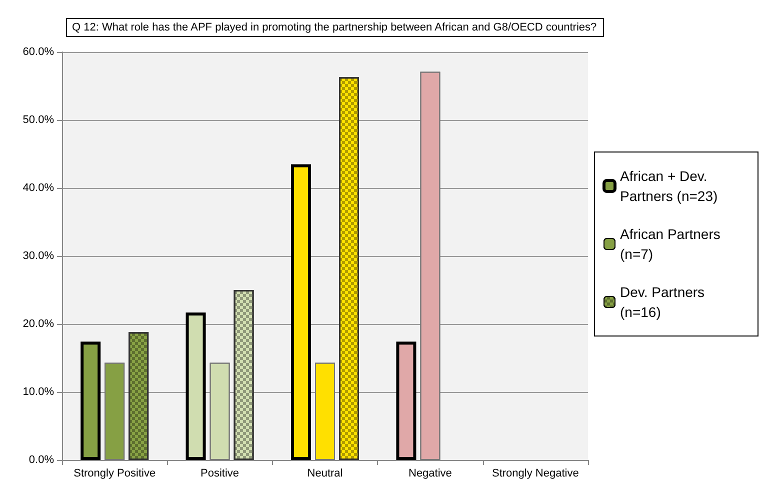 This screenshot has width=768, height=488. Describe the element at coordinates (220, 474) in the screenshot. I see `x-tick-label: Positive` at that location.